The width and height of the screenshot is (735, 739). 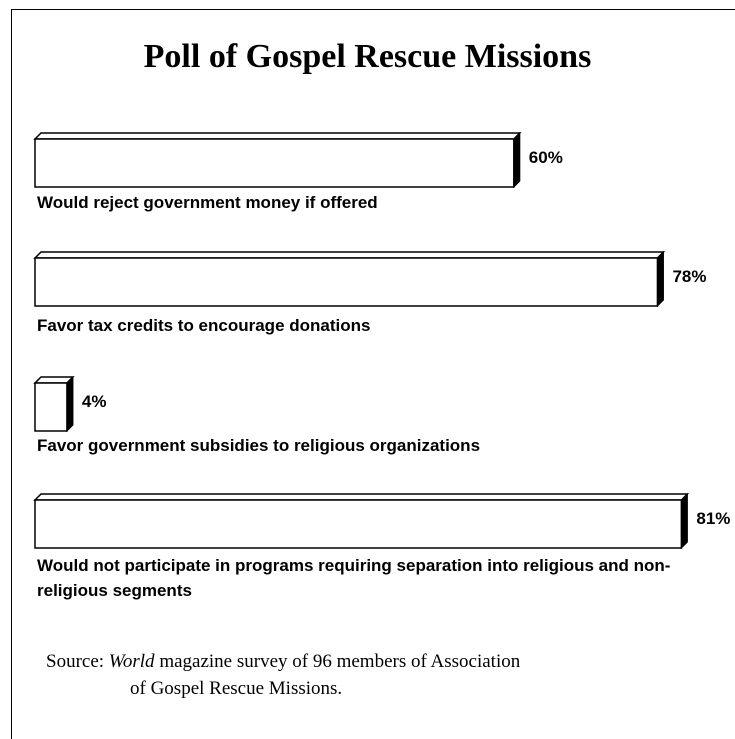 I want to click on value-label-subsidies: 4%, so click(x=94, y=401).